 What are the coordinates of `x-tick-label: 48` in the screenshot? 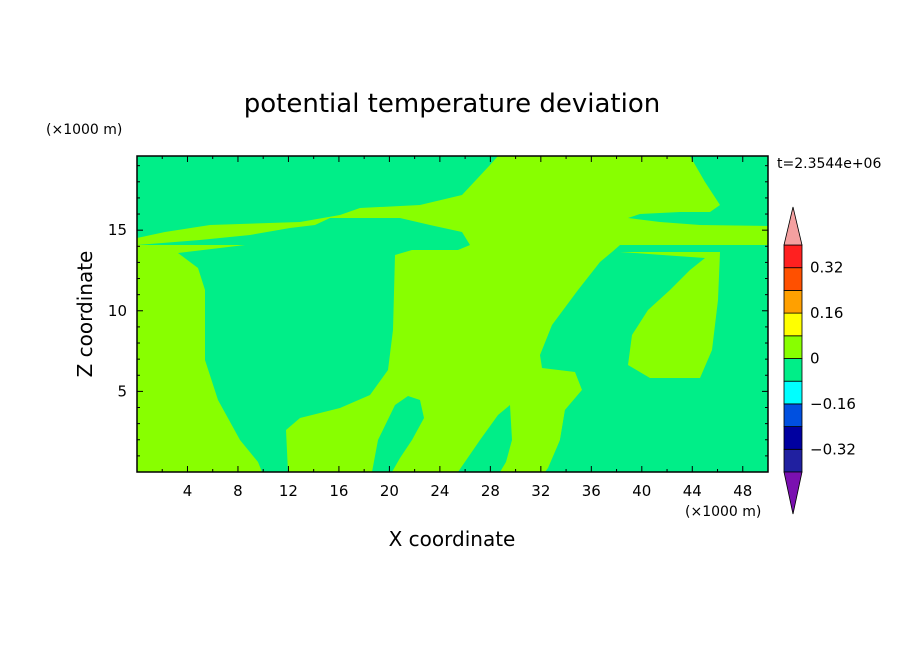 It's located at (742, 491).